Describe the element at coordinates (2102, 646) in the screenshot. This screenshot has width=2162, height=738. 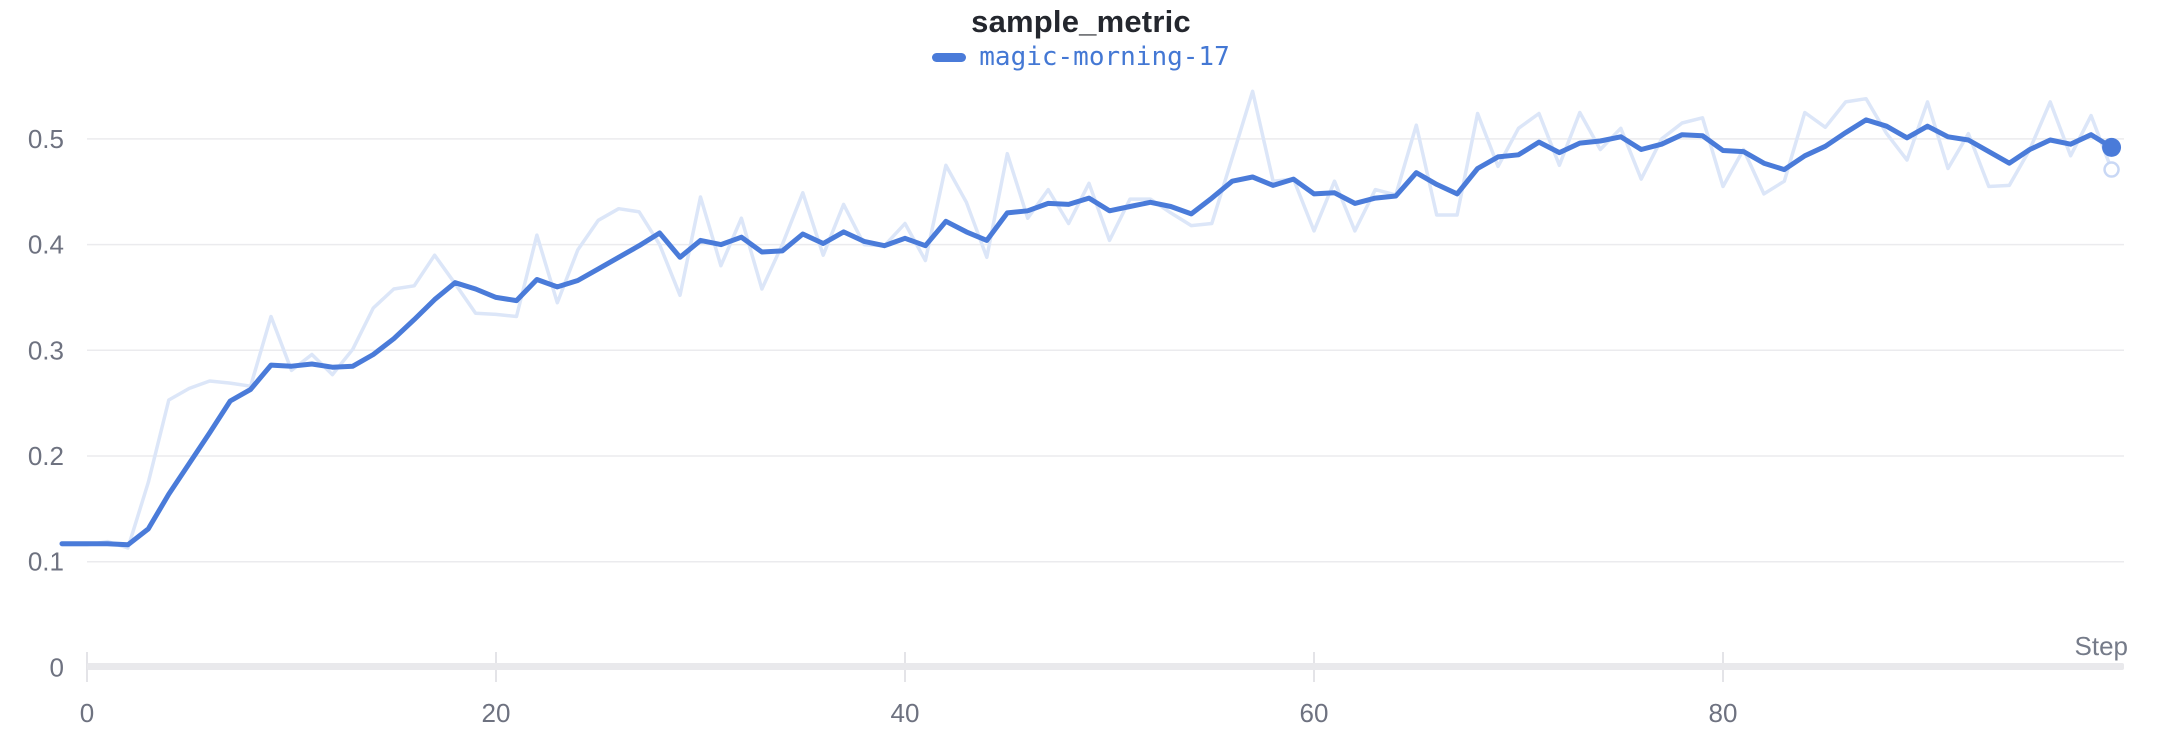
I see `x-axis-caption: Step` at that location.